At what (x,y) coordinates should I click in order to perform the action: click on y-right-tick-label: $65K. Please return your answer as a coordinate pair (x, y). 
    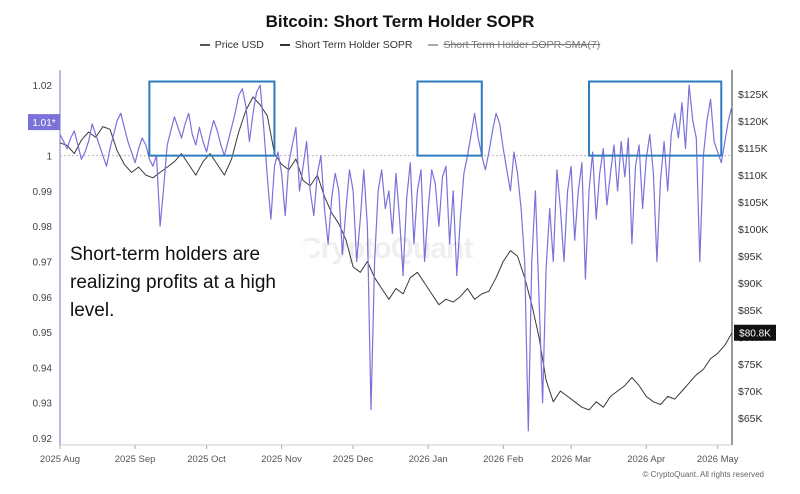
    Looking at the image, I should click on (750, 419).